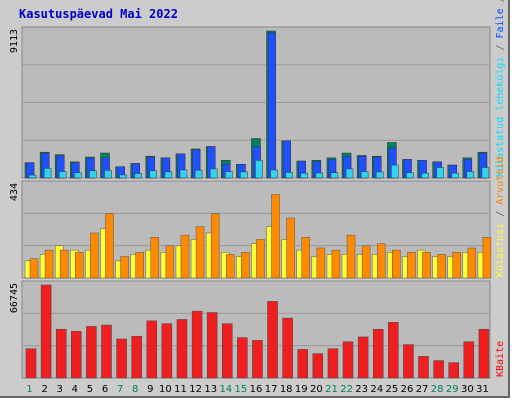  Describe the element at coordinates (120, 389) in the screenshot. I see `x-tick-label: 7` at that location.